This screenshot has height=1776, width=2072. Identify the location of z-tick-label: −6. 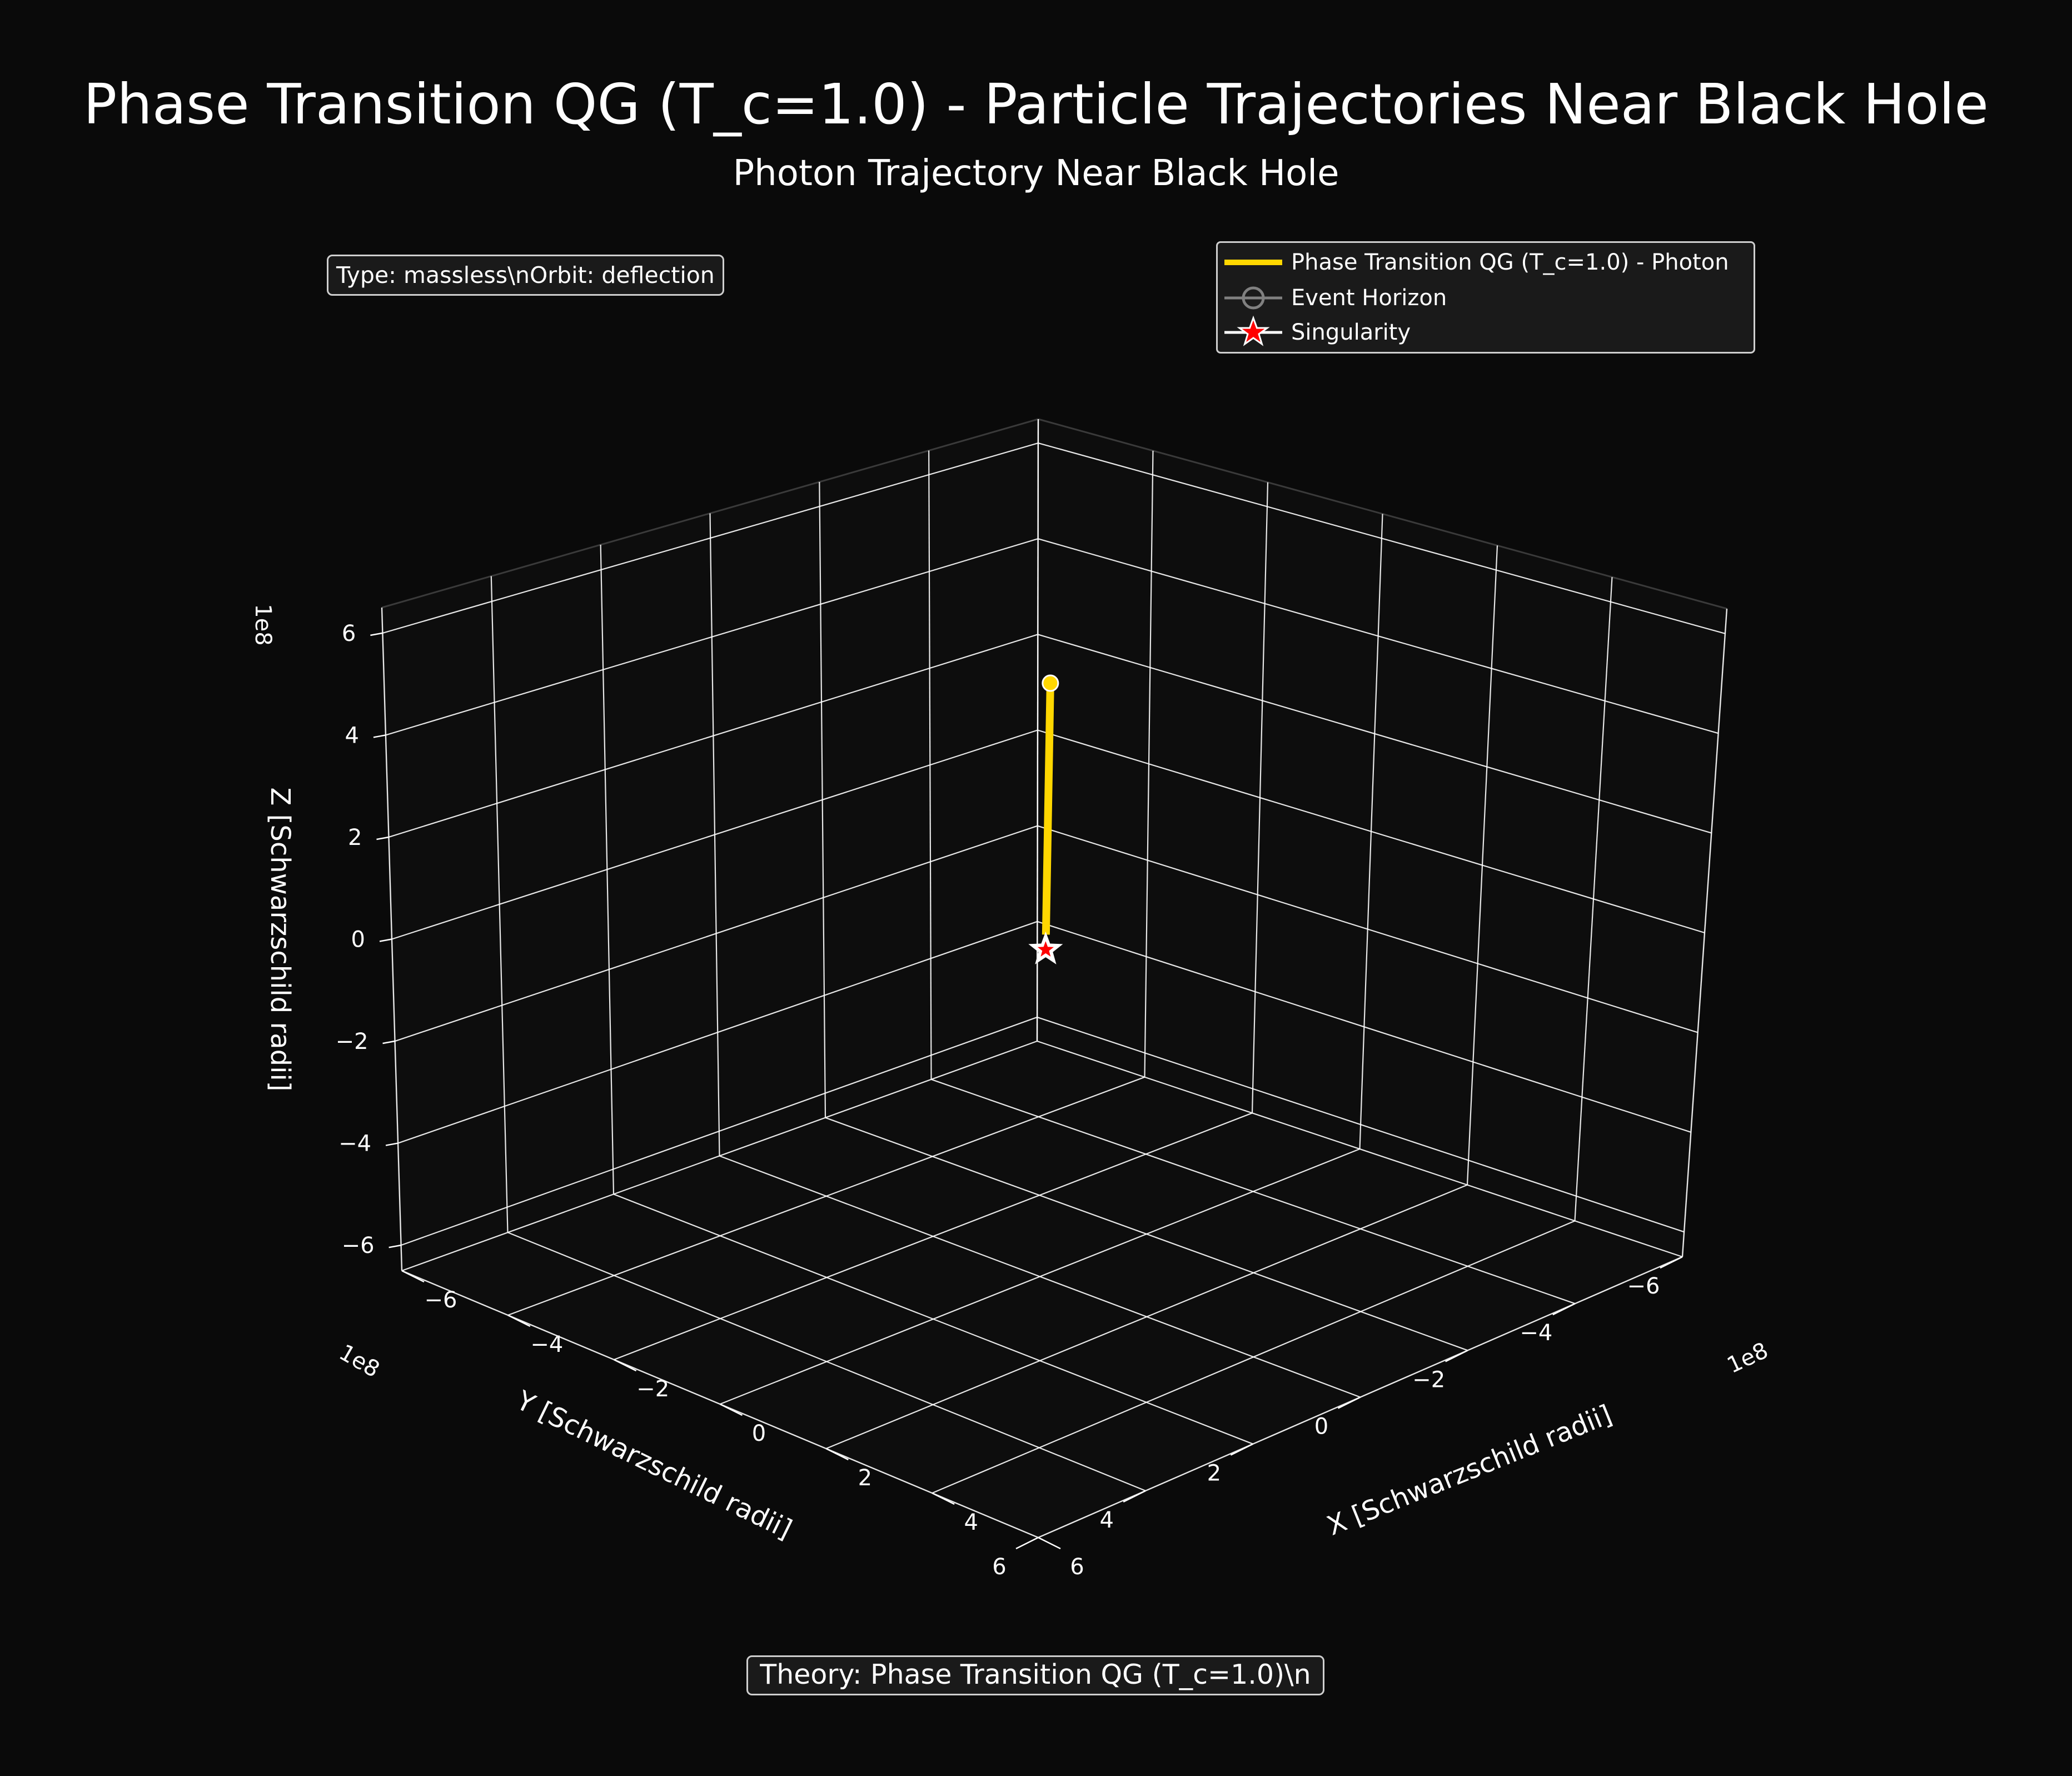
(358, 1245).